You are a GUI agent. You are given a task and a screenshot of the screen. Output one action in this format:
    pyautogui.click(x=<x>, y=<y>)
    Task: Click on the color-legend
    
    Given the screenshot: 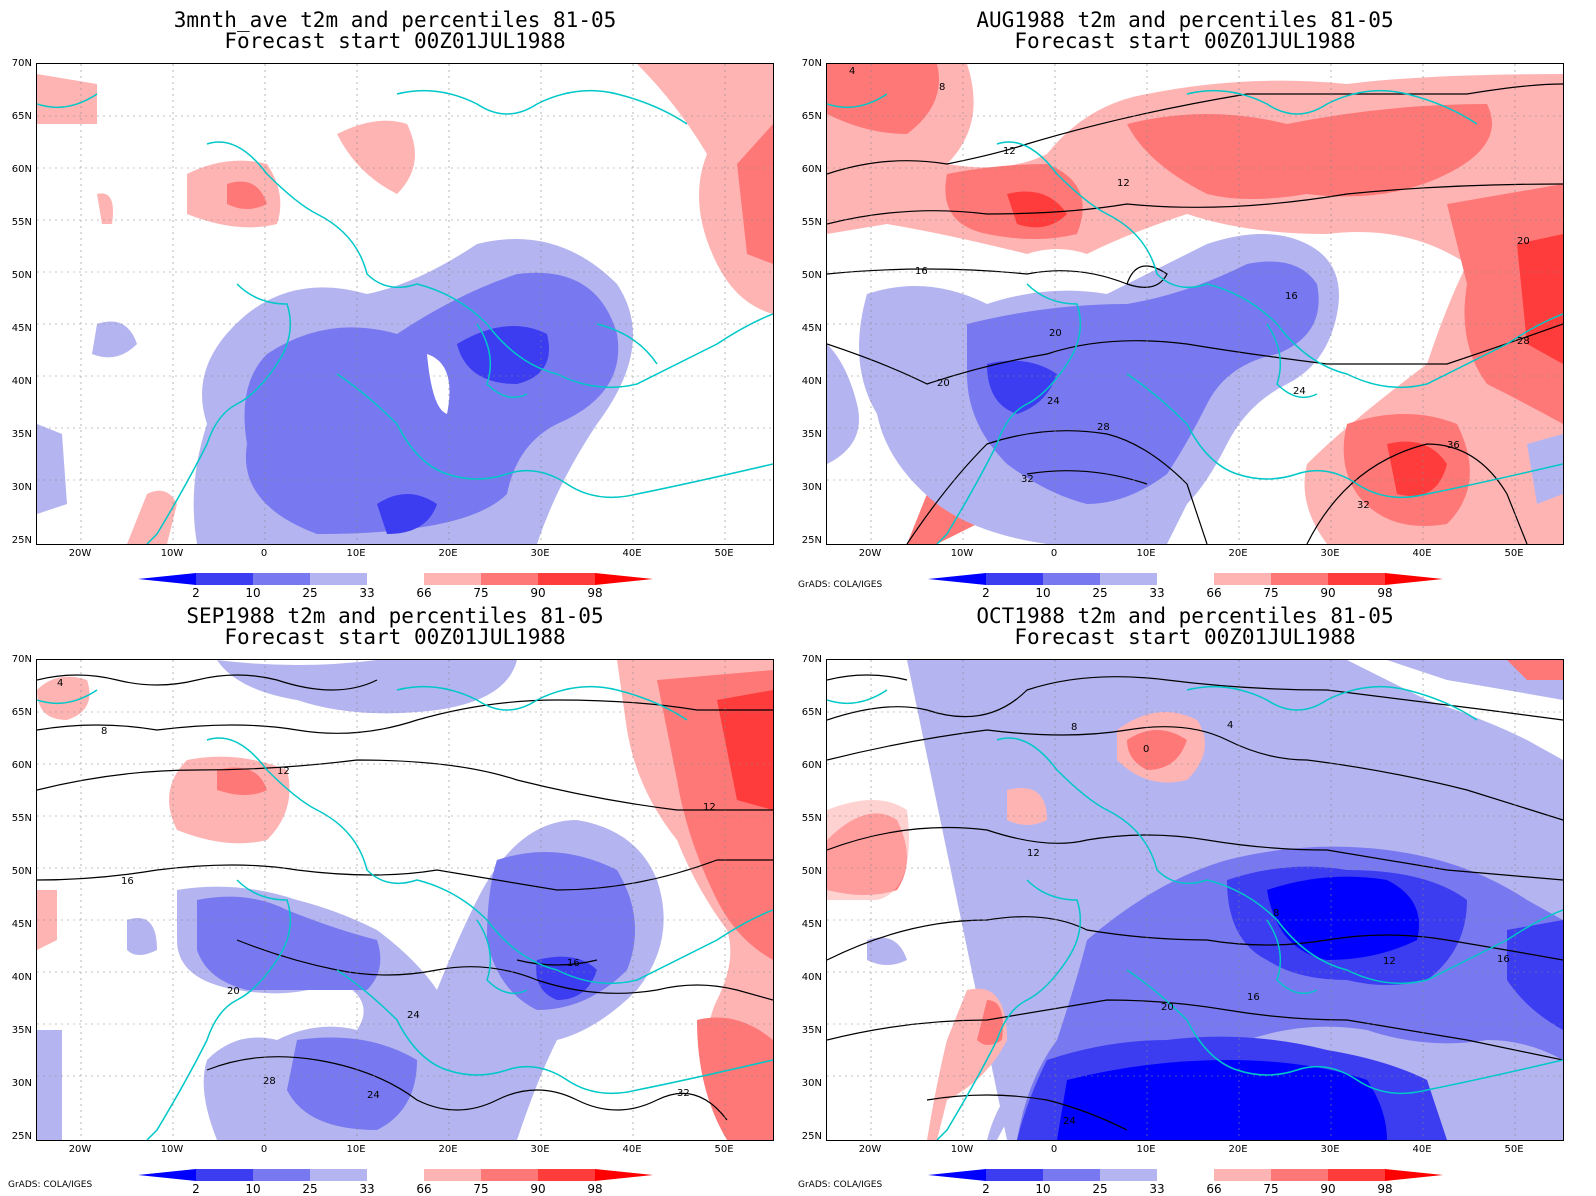 What is the action you would take?
    pyautogui.click(x=395, y=579)
    